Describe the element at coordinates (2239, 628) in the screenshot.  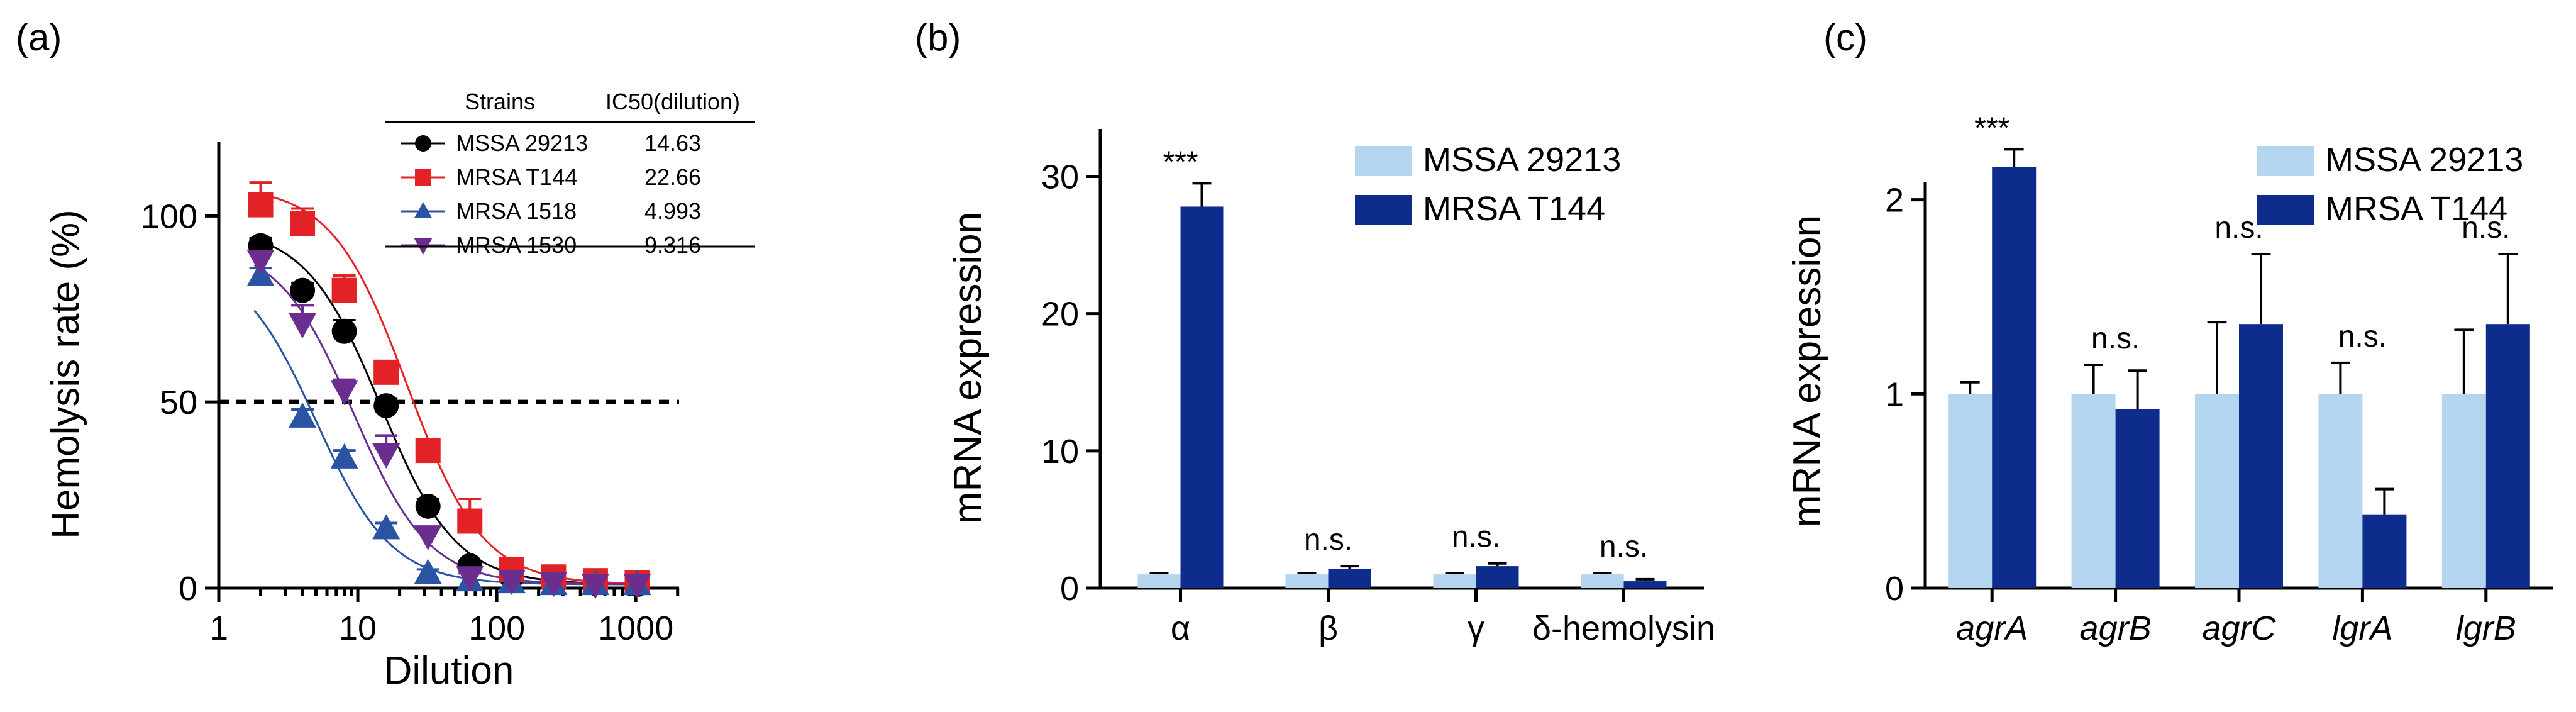
I see `x-tick-label: agrC` at that location.